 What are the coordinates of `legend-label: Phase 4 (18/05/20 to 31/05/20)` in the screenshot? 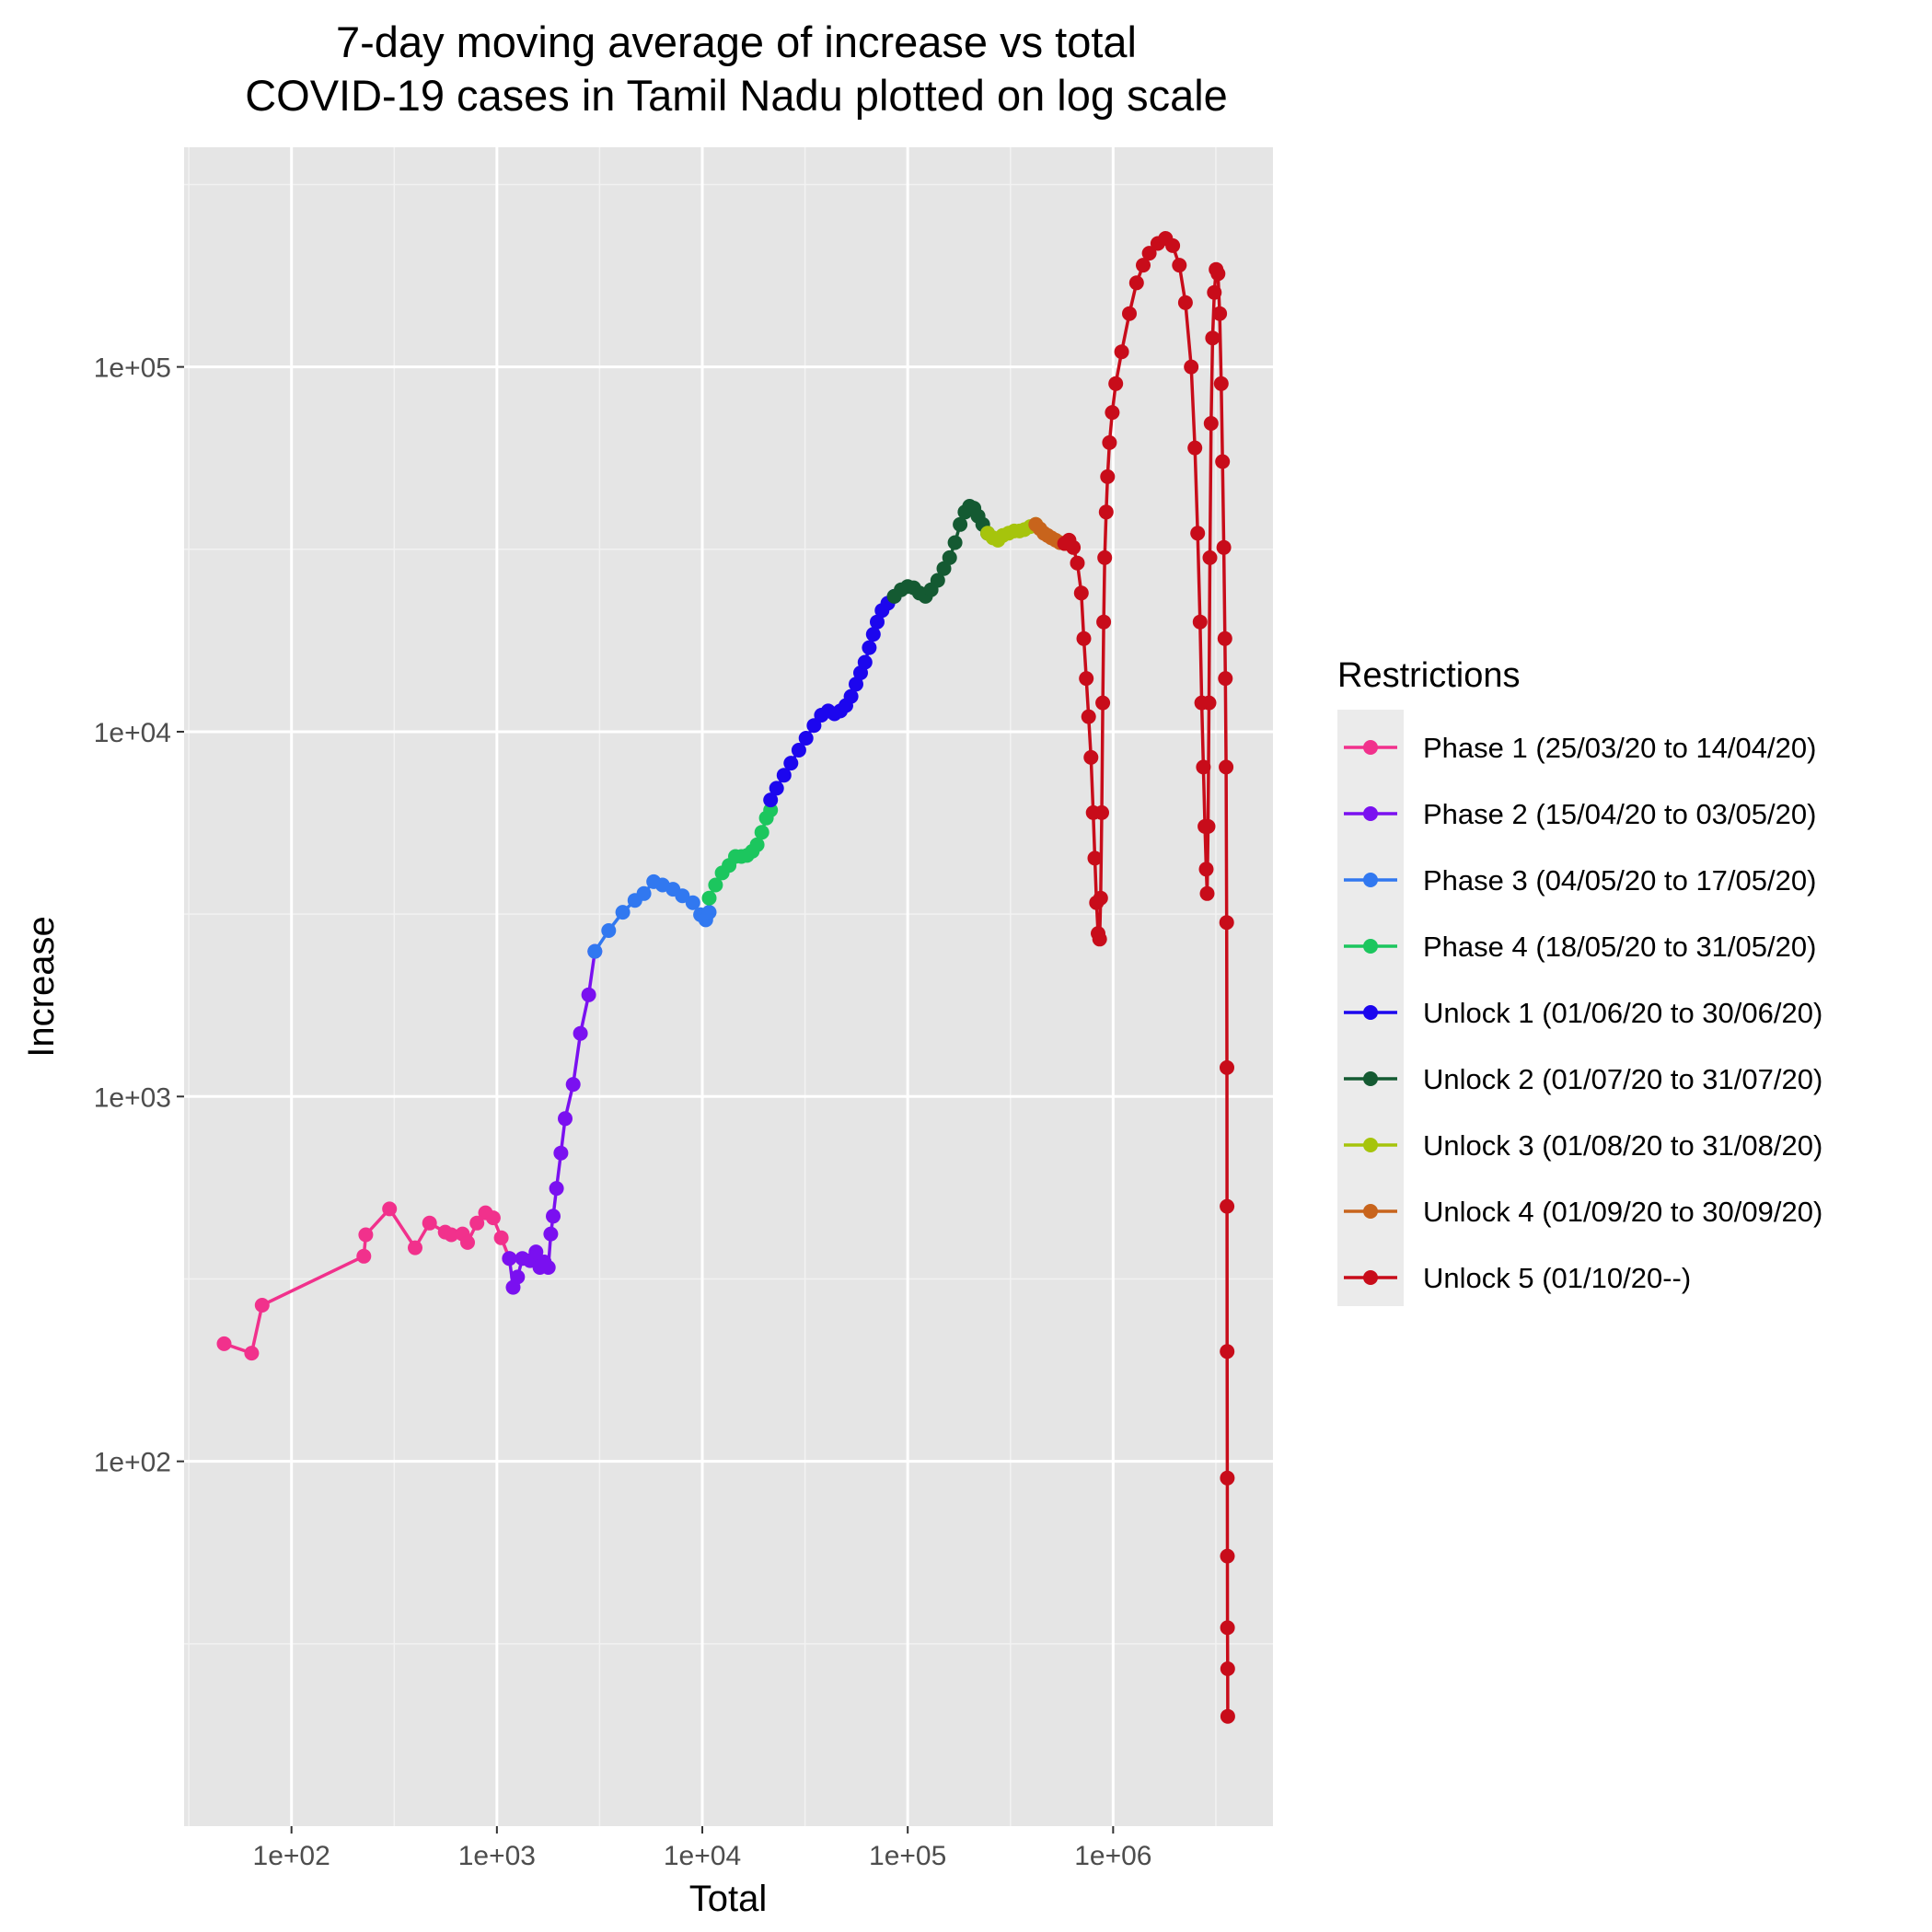 It's located at (1620, 947).